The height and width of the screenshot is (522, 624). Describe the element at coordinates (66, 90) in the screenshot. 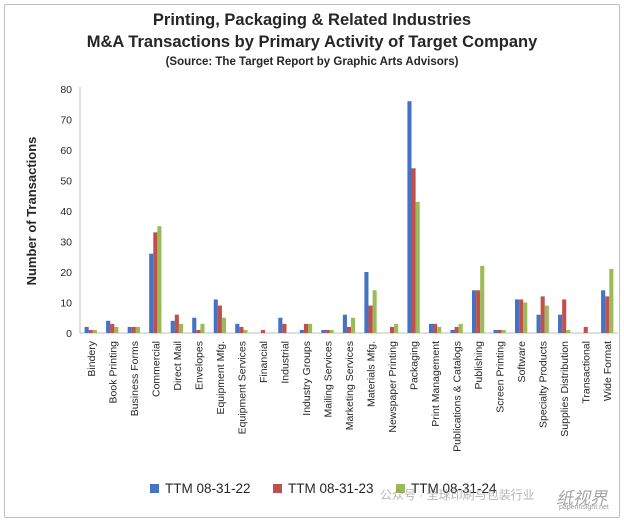

I see `y-tick-label: 80` at that location.